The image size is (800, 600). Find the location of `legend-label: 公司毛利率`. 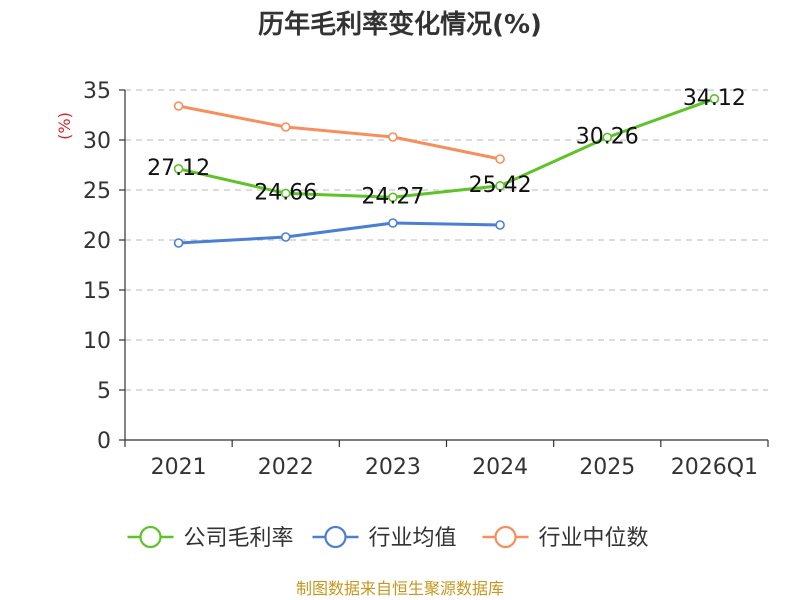

legend-label: 公司毛利率 is located at coordinates (239, 538).